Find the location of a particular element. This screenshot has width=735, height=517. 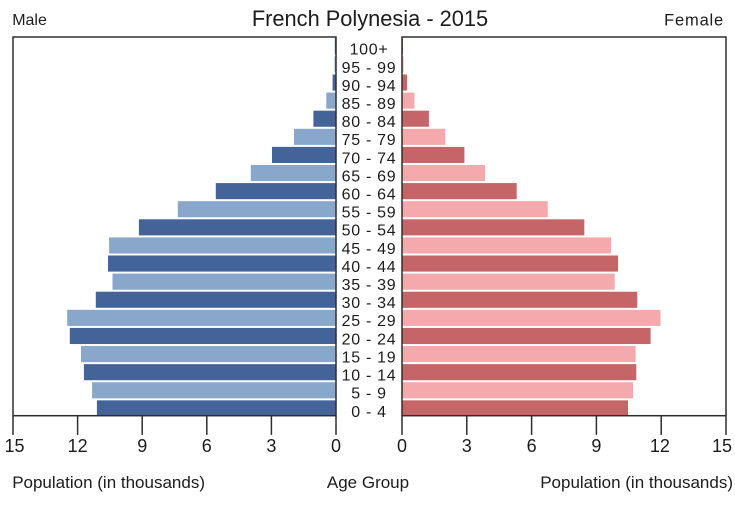

svg-text: 20 - 24 is located at coordinates (369, 339).